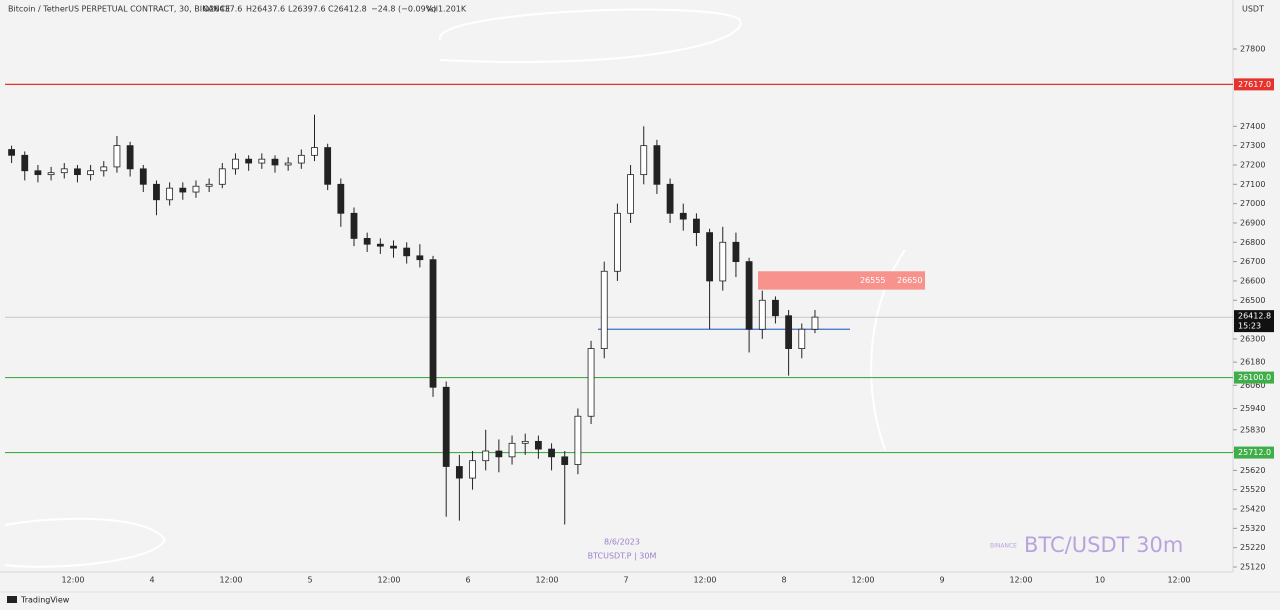 The image size is (1280, 610). What do you see at coordinates (1252, 145) in the screenshot?
I see `y-tick-label: 27300` at bounding box center [1252, 145].